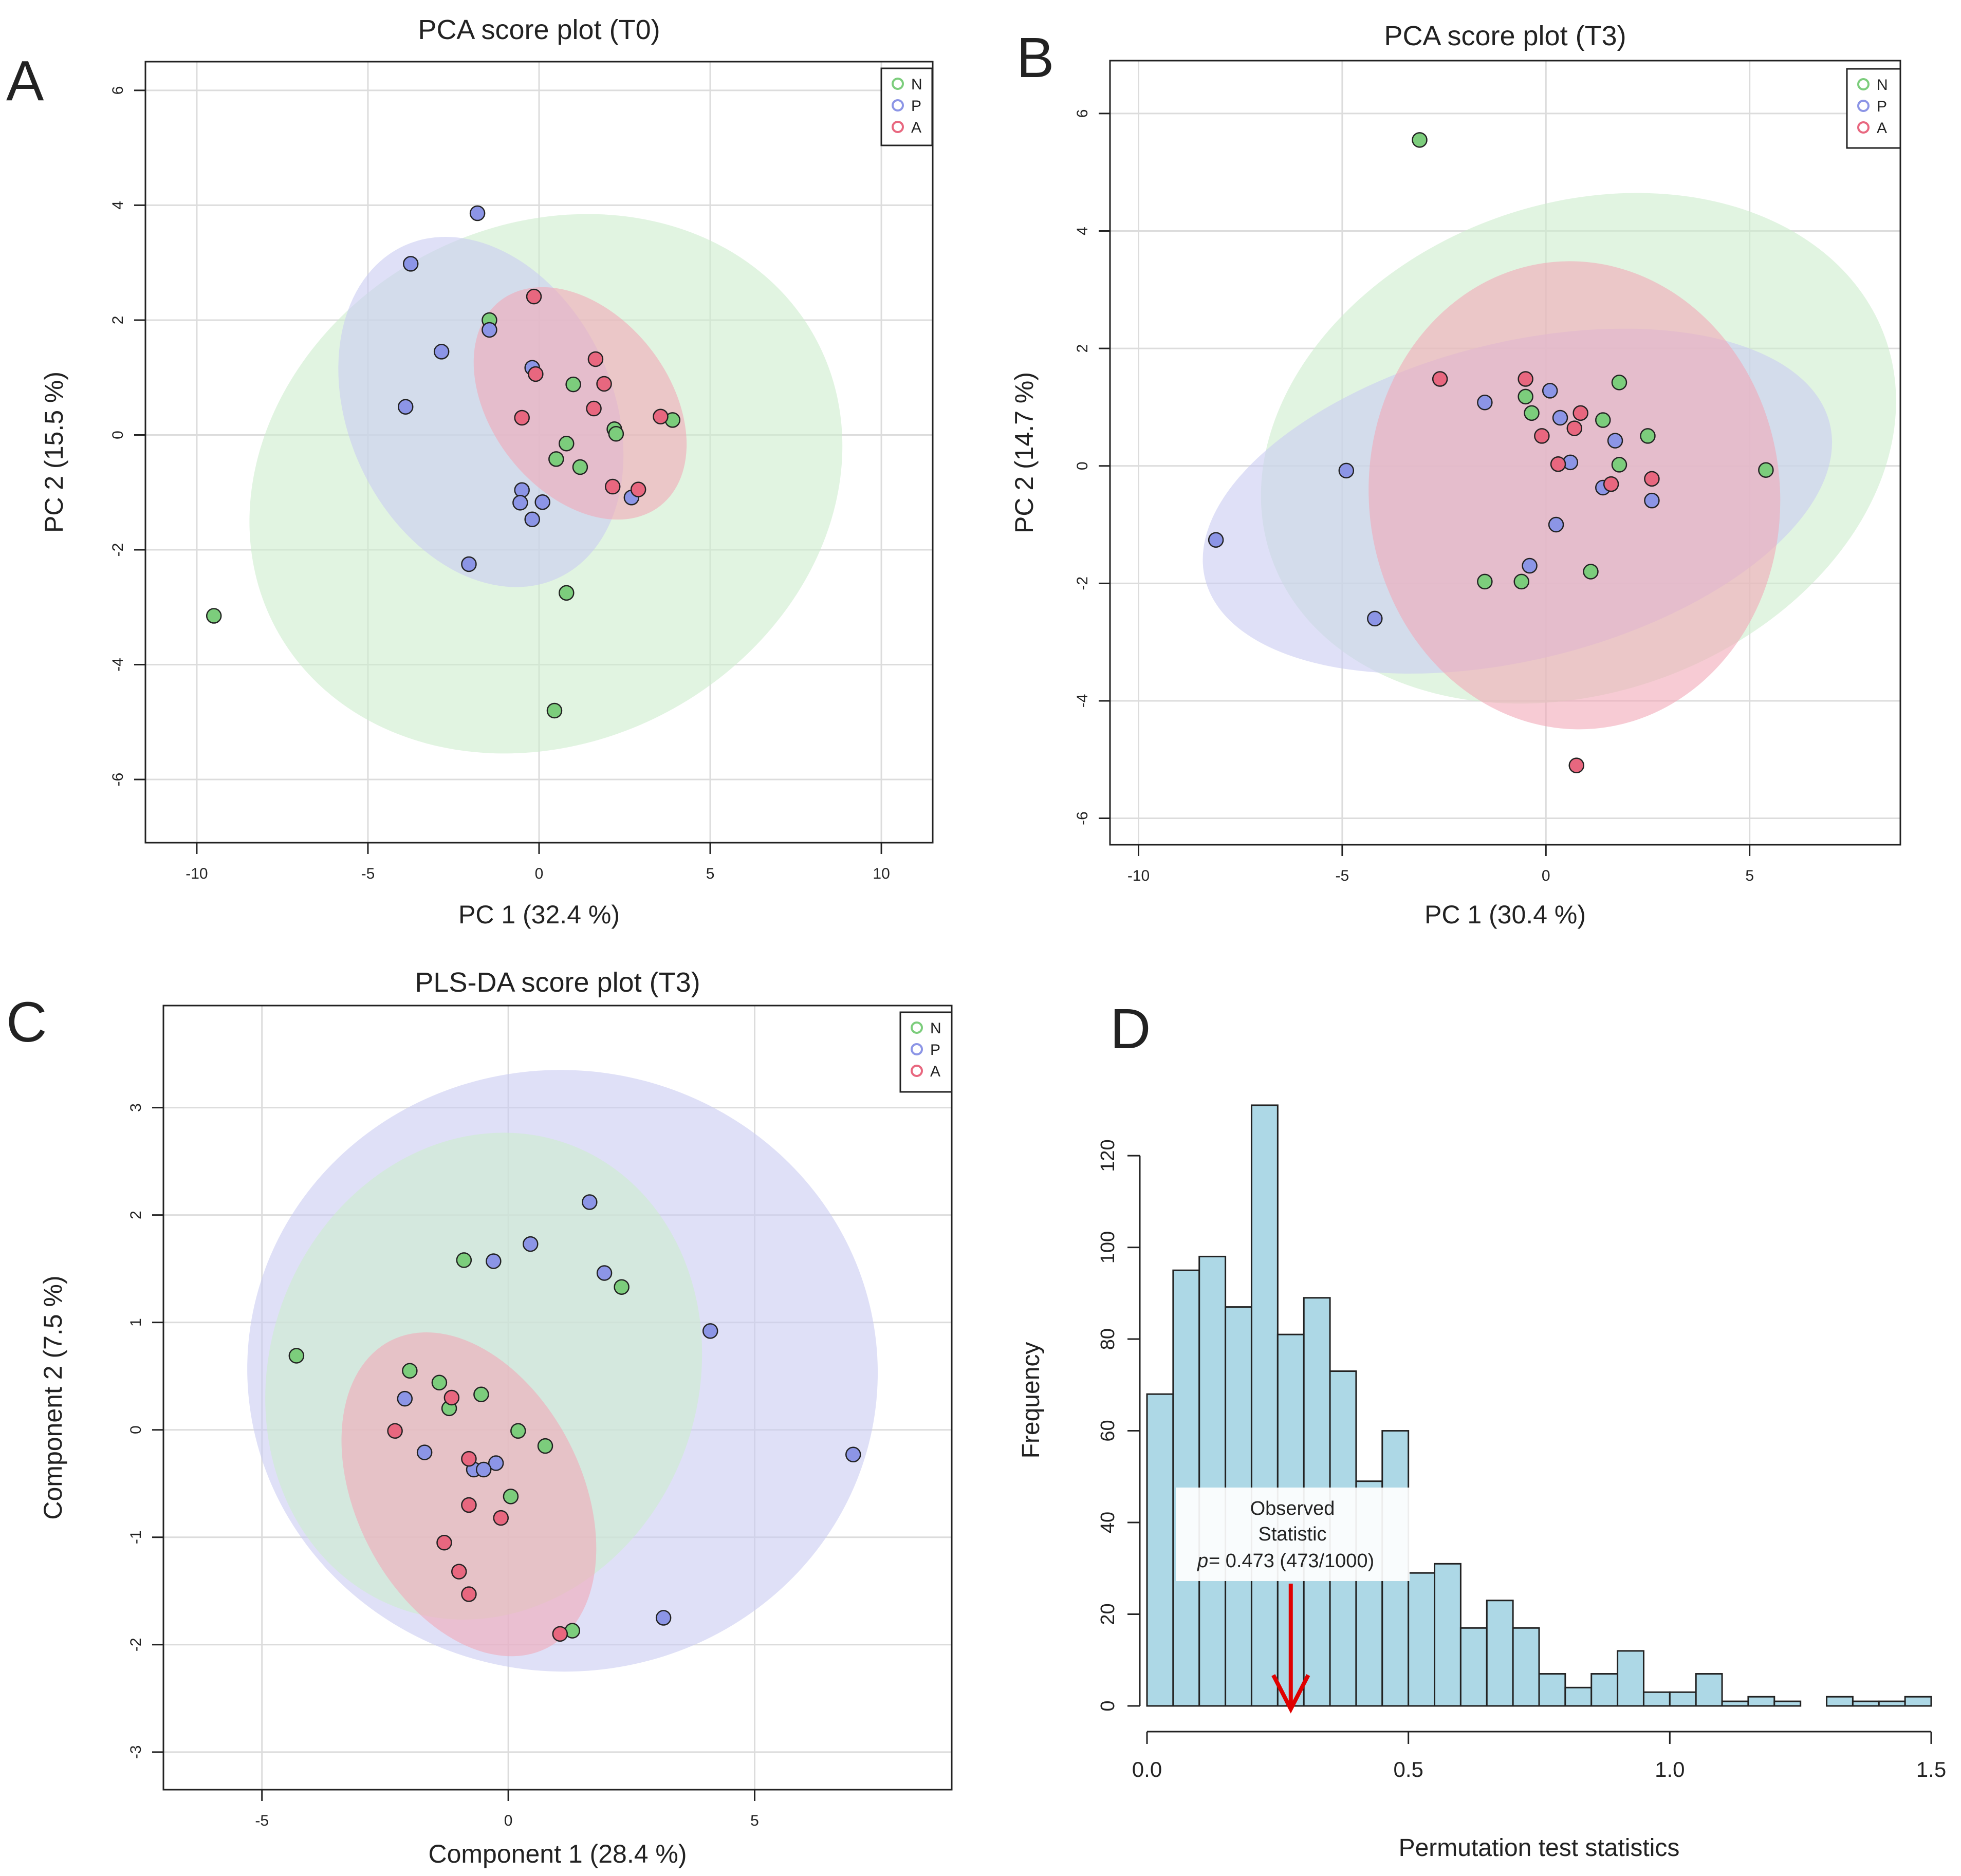  I want to click on y-tick-label: -4, so click(1082, 701).